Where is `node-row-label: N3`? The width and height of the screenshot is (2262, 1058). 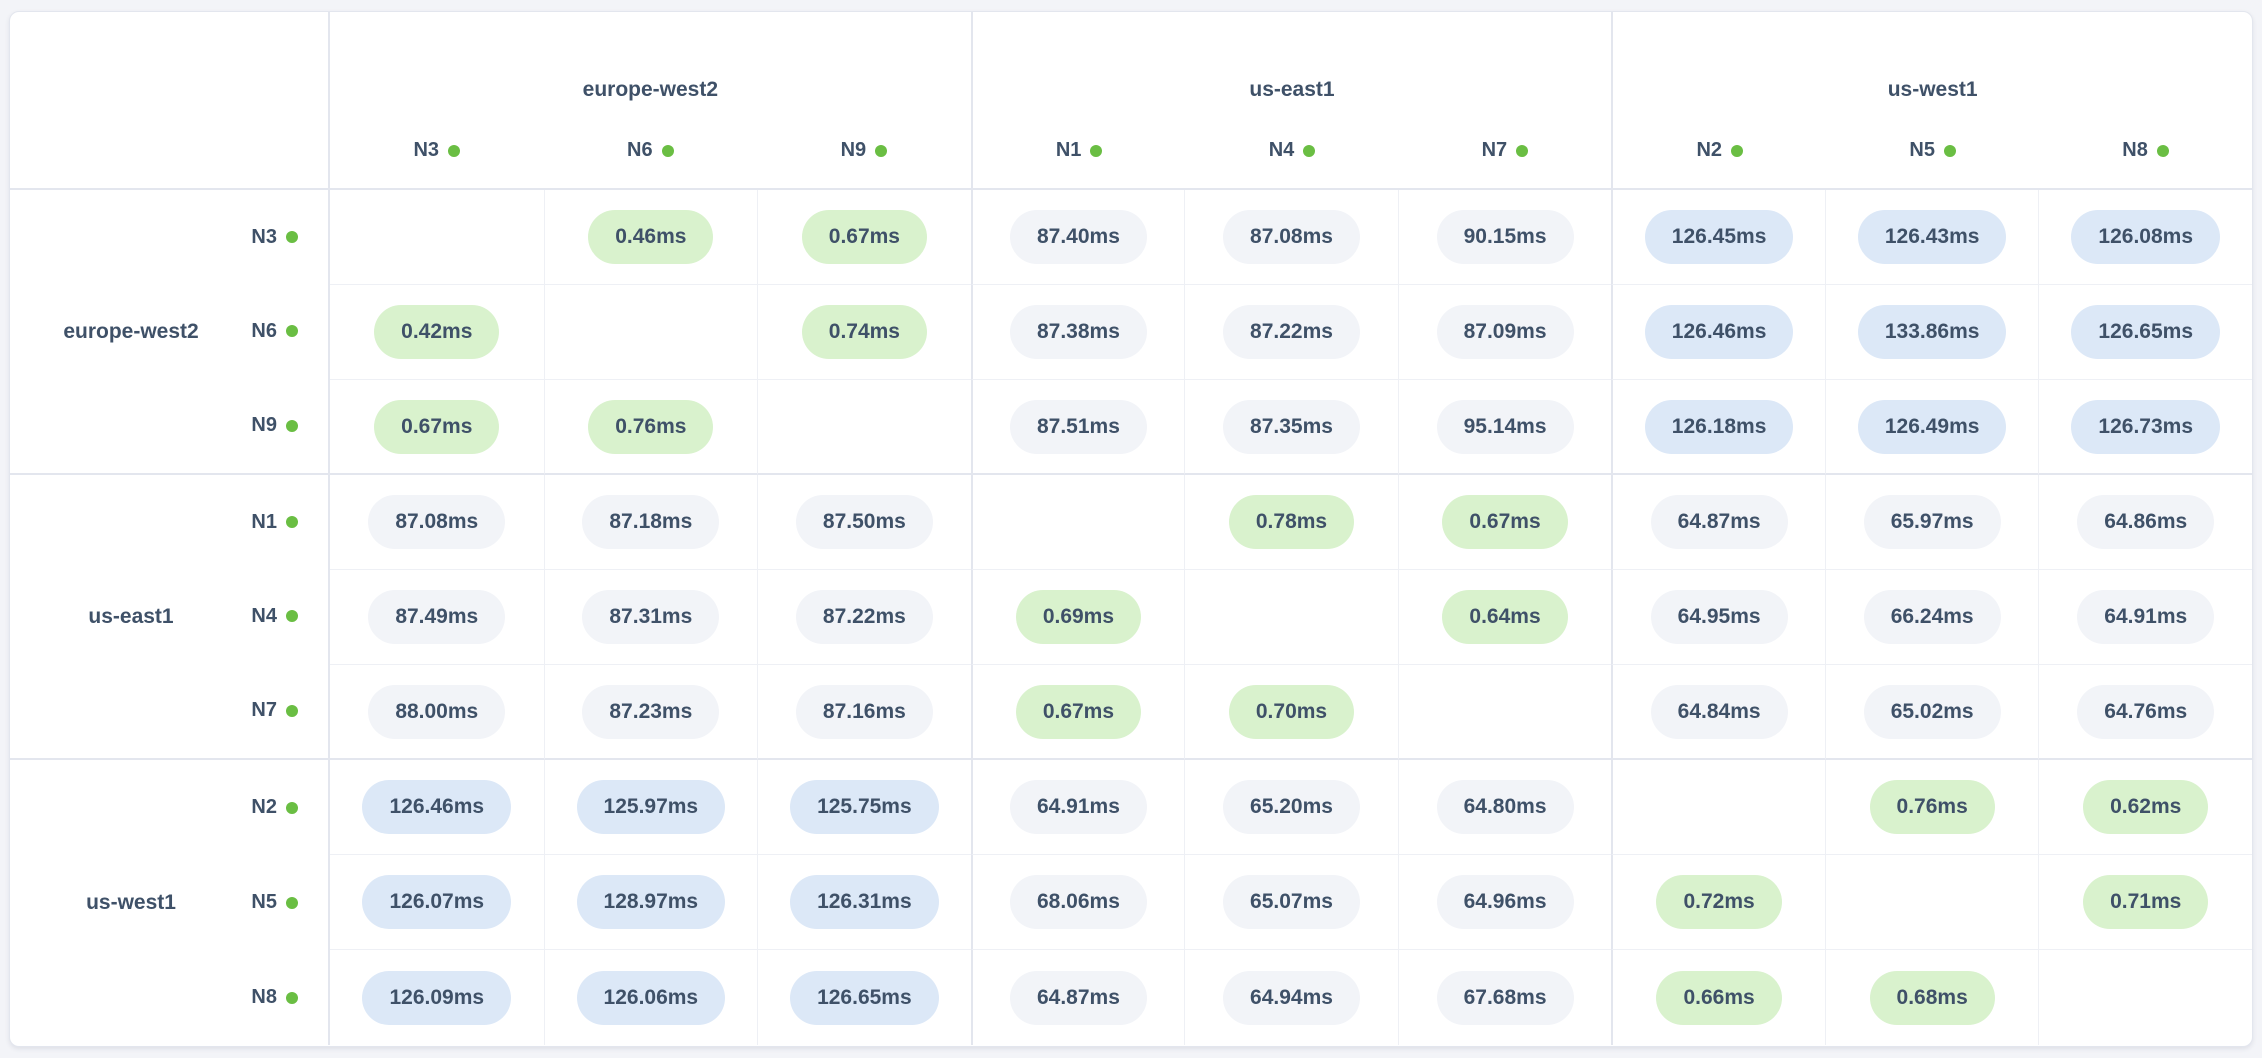 node-row-label: N3 is located at coordinates (264, 236).